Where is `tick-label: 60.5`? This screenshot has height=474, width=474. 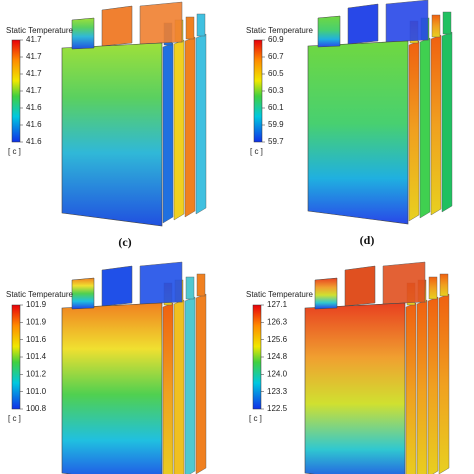 tick-label: 60.5 is located at coordinates (276, 73).